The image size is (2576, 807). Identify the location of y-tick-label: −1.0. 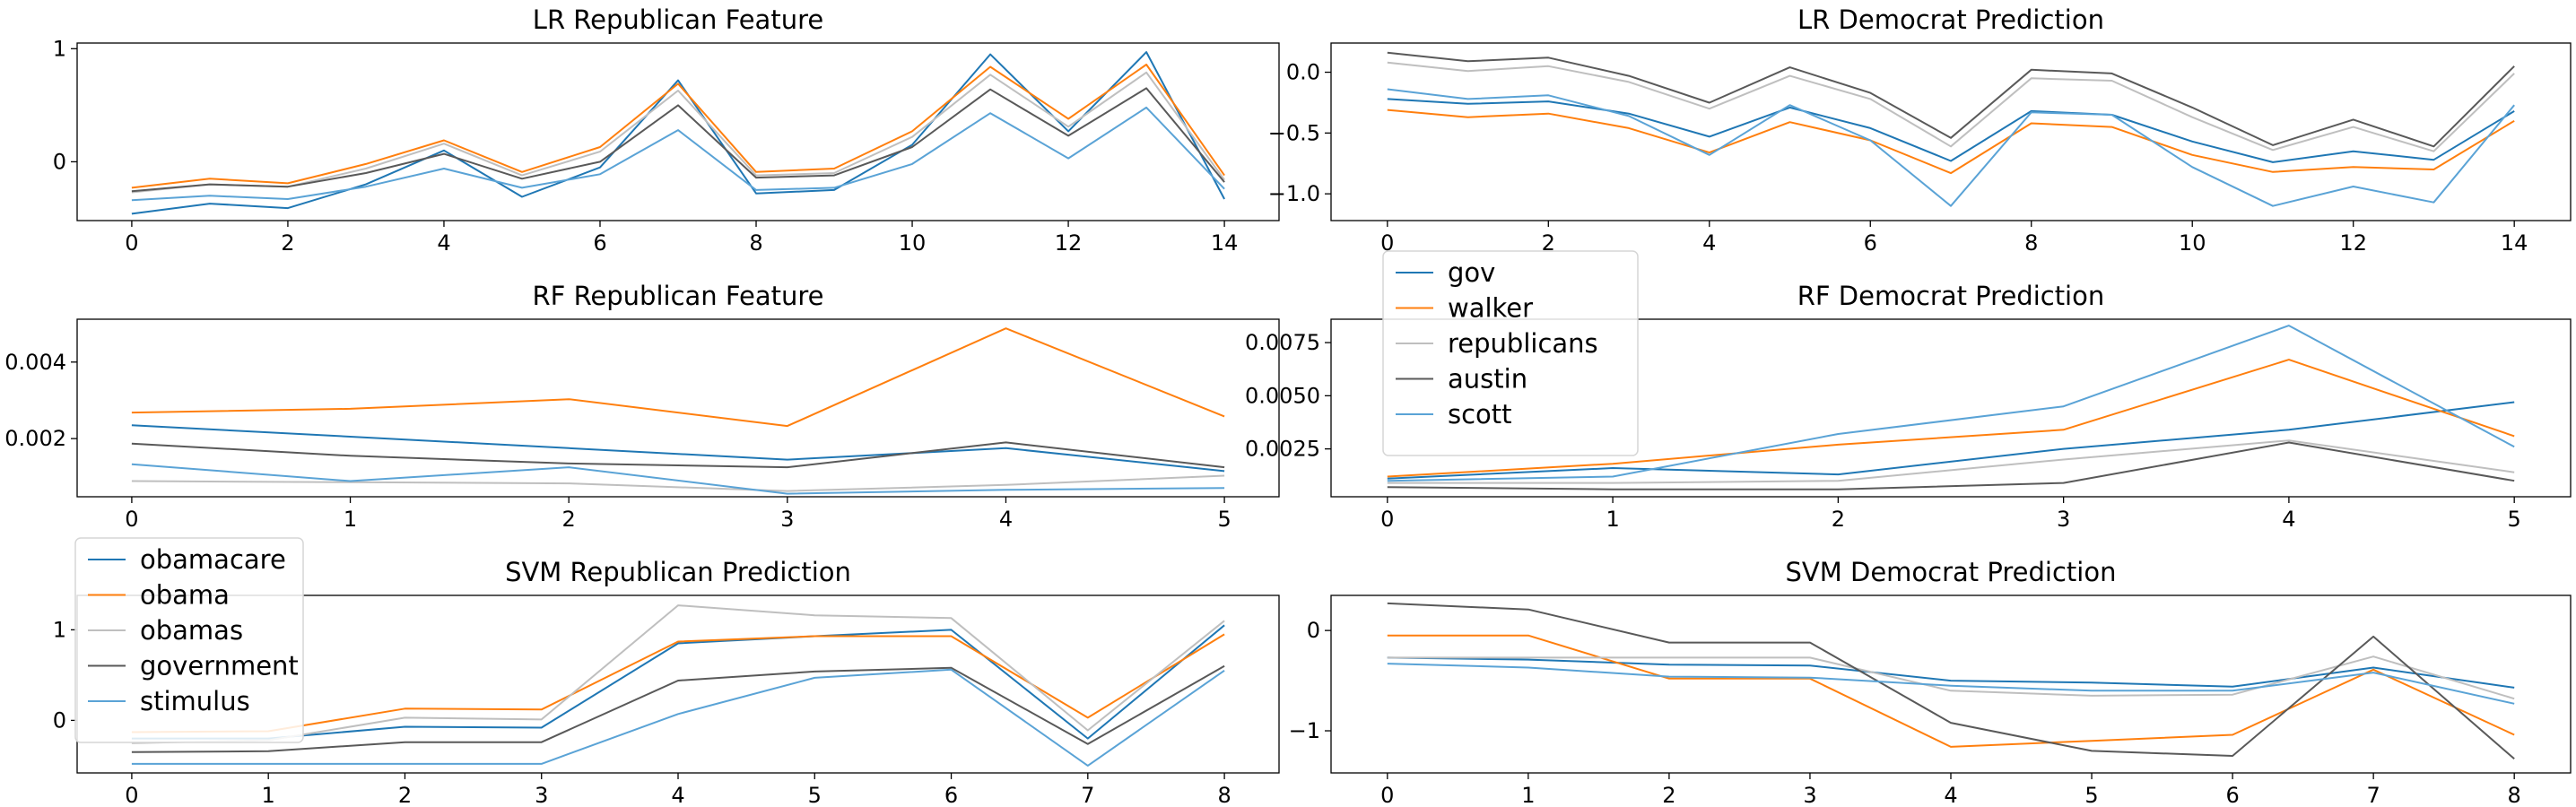
(1294, 193).